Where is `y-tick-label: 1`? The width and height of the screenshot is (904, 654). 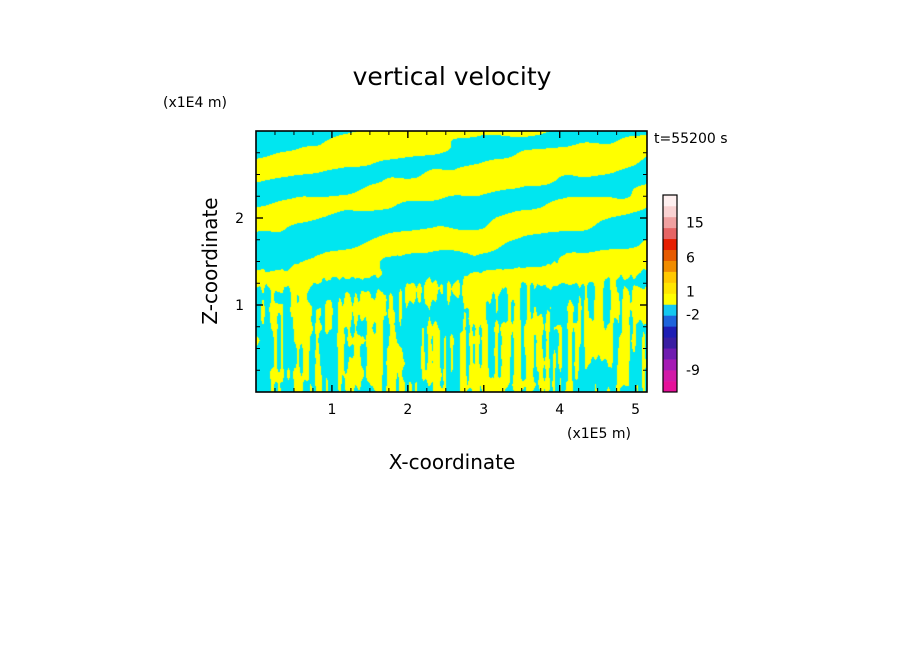 y-tick-label: 1 is located at coordinates (239, 306).